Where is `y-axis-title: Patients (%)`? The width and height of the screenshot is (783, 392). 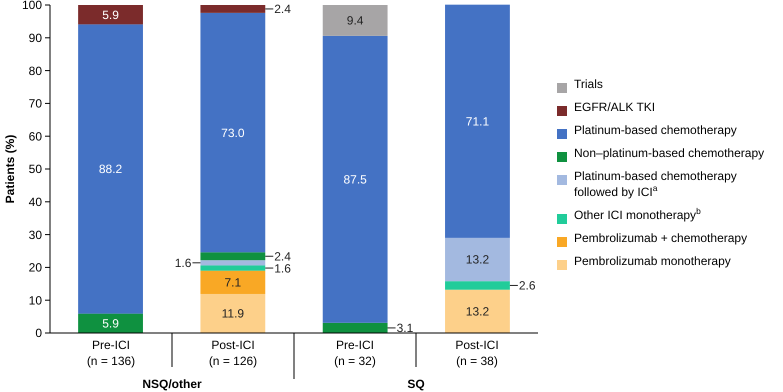 y-axis-title: Patients (%) is located at coordinates (10, 169).